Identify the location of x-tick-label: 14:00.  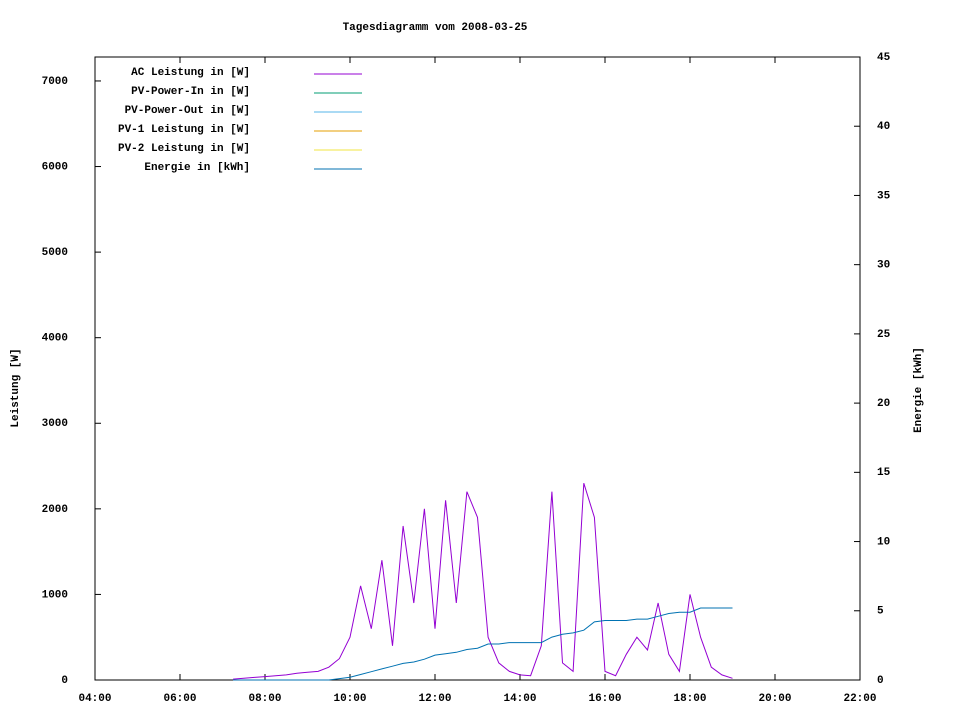
(519, 699).